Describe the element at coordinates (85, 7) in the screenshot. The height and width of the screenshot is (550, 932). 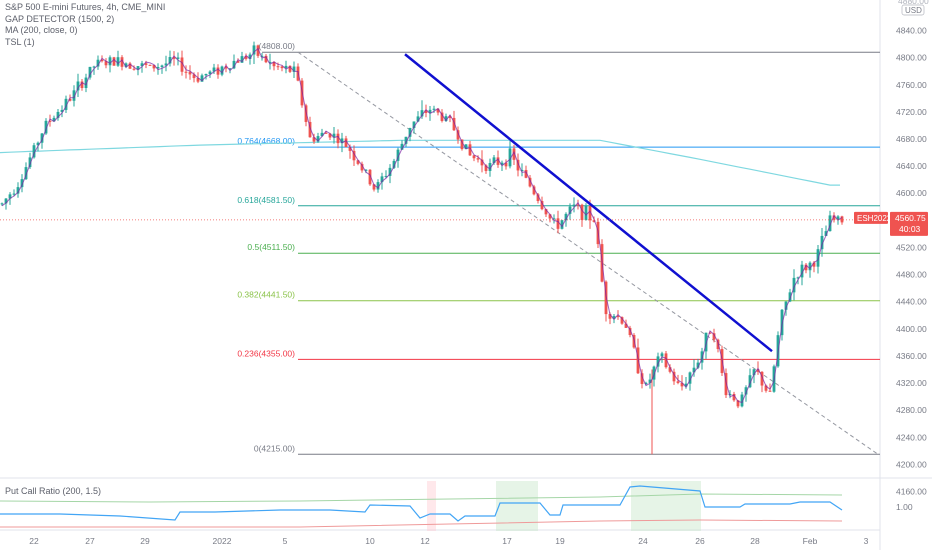
I see `legend-symbol: S&P 500 E-mini Futures, 4h, CME_MINI` at that location.